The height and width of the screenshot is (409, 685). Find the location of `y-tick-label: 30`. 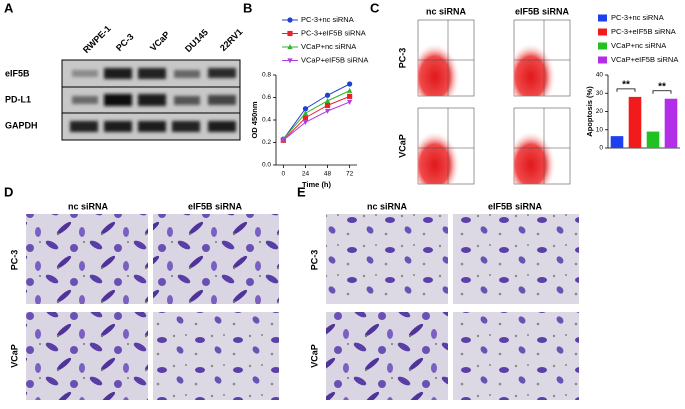

y-tick-label: 30 is located at coordinates (600, 93).